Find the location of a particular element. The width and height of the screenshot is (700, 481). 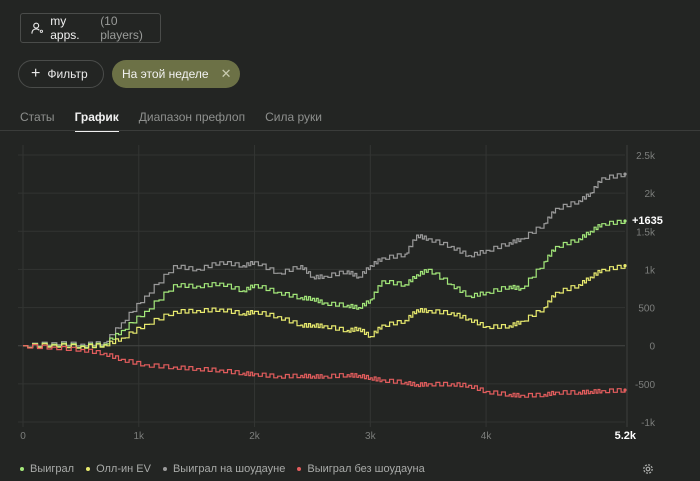

active-filter-chip: На этой неделе ✕ is located at coordinates (176, 74).